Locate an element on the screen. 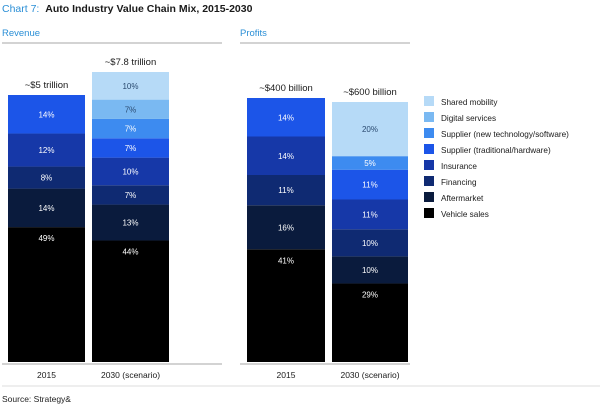 This screenshot has width=600, height=409. legend-label: Digital services is located at coordinates (468, 118).